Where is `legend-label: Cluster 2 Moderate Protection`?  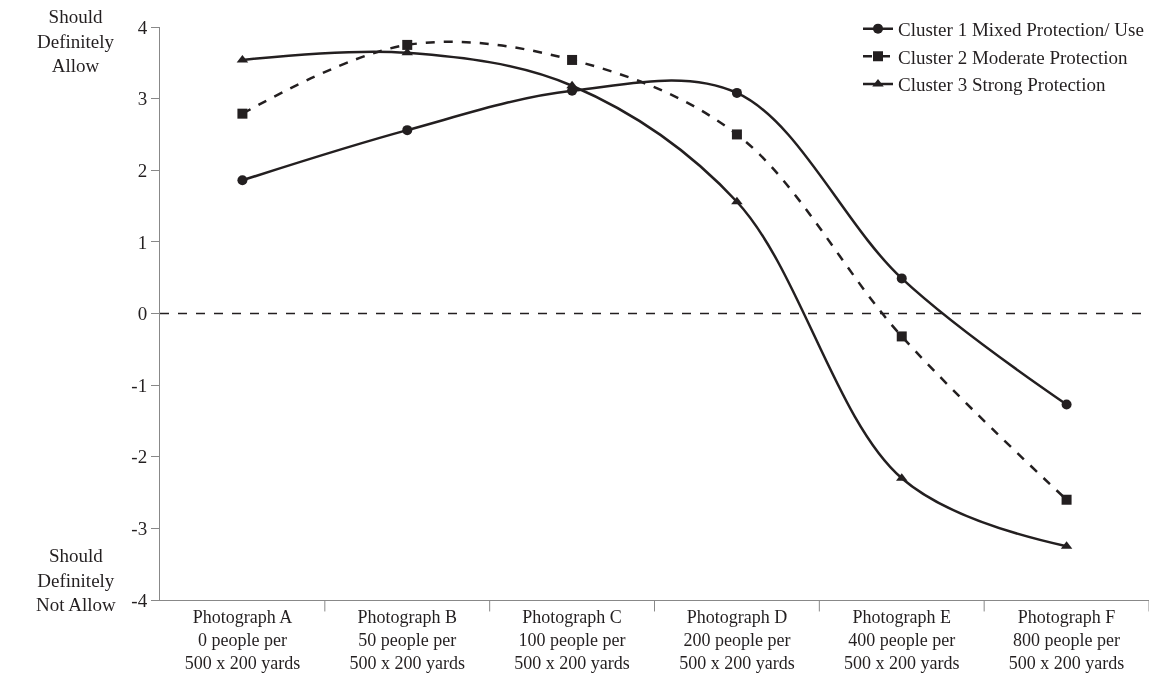
legend-label: Cluster 2 Moderate Protection is located at coordinates (1013, 57).